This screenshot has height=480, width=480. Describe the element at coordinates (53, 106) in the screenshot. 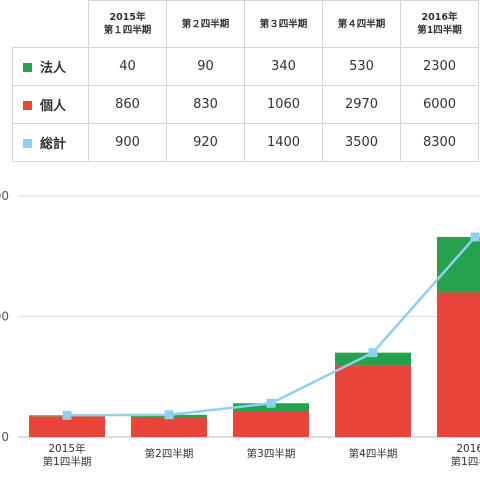

I see `row-label: 個人` at that location.